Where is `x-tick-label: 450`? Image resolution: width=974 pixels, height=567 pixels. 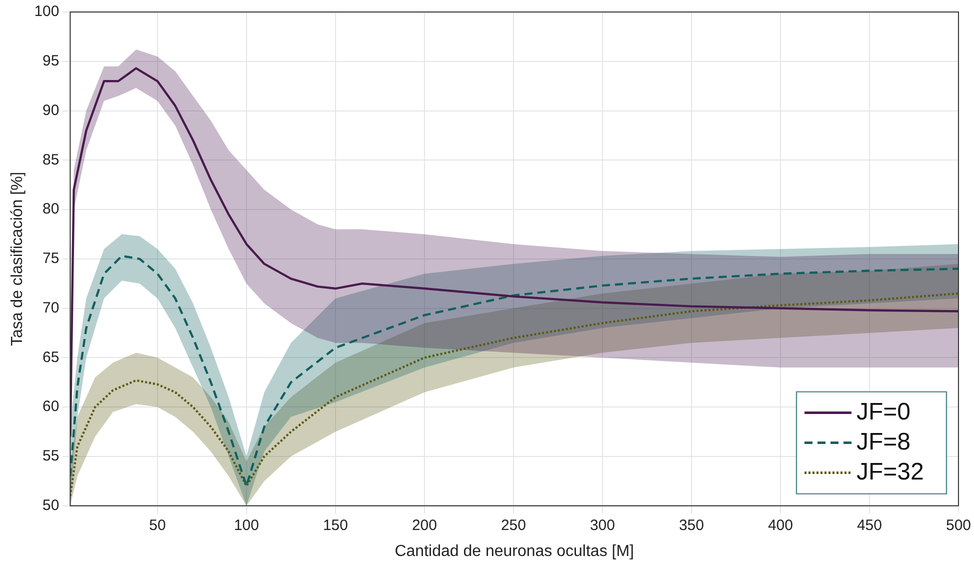 x-tick-label: 450 is located at coordinates (869, 525).